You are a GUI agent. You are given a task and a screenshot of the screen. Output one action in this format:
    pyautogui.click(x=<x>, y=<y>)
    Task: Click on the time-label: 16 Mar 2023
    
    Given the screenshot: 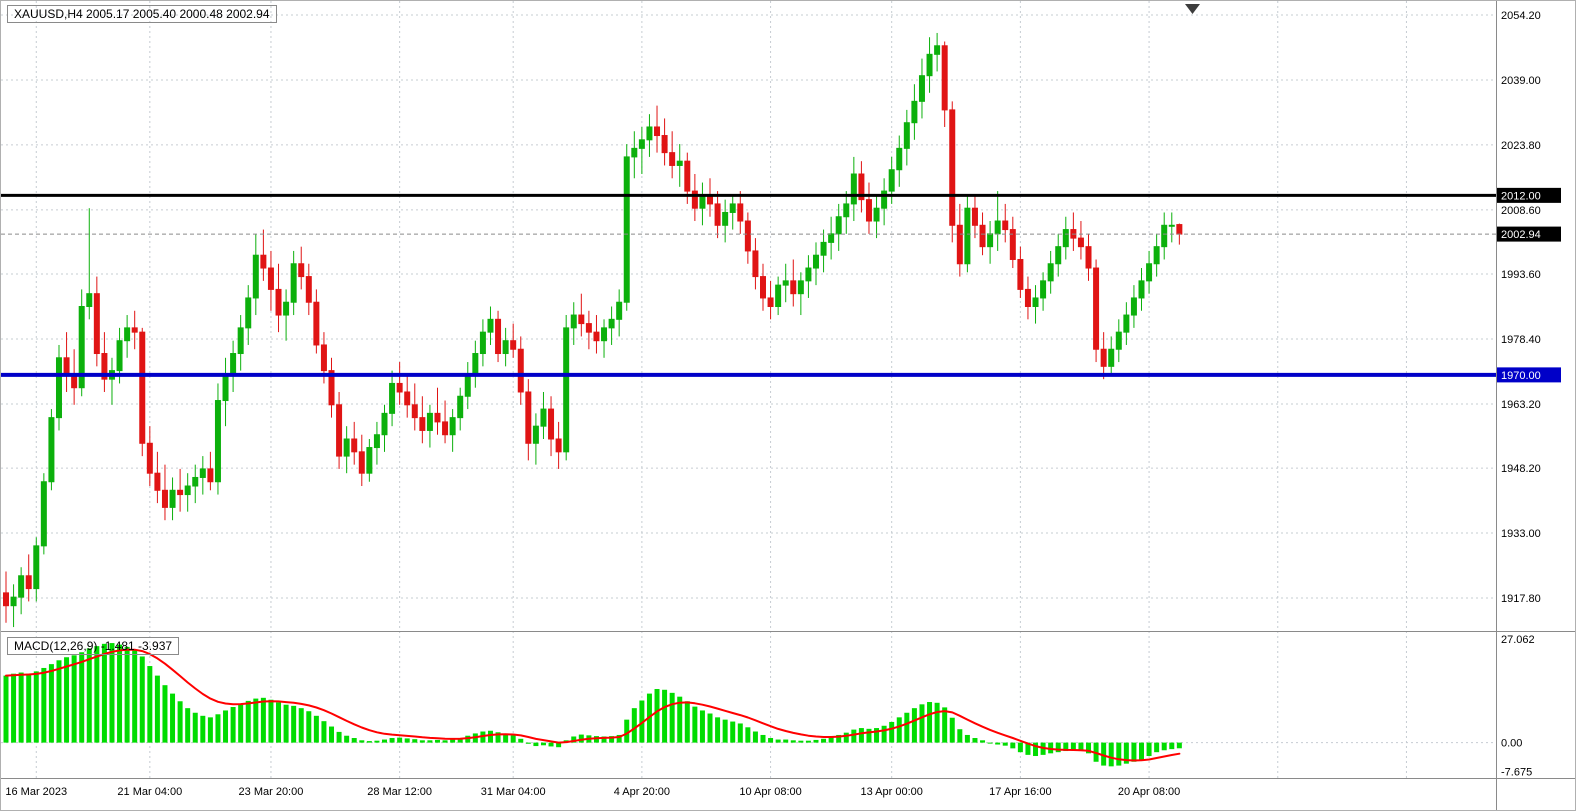 What is the action you would take?
    pyautogui.click(x=36, y=792)
    